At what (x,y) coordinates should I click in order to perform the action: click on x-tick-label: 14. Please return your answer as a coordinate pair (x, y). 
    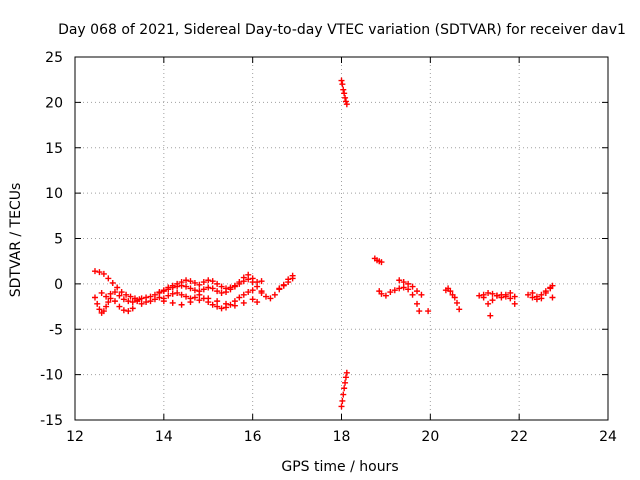
    Looking at the image, I should click on (164, 437).